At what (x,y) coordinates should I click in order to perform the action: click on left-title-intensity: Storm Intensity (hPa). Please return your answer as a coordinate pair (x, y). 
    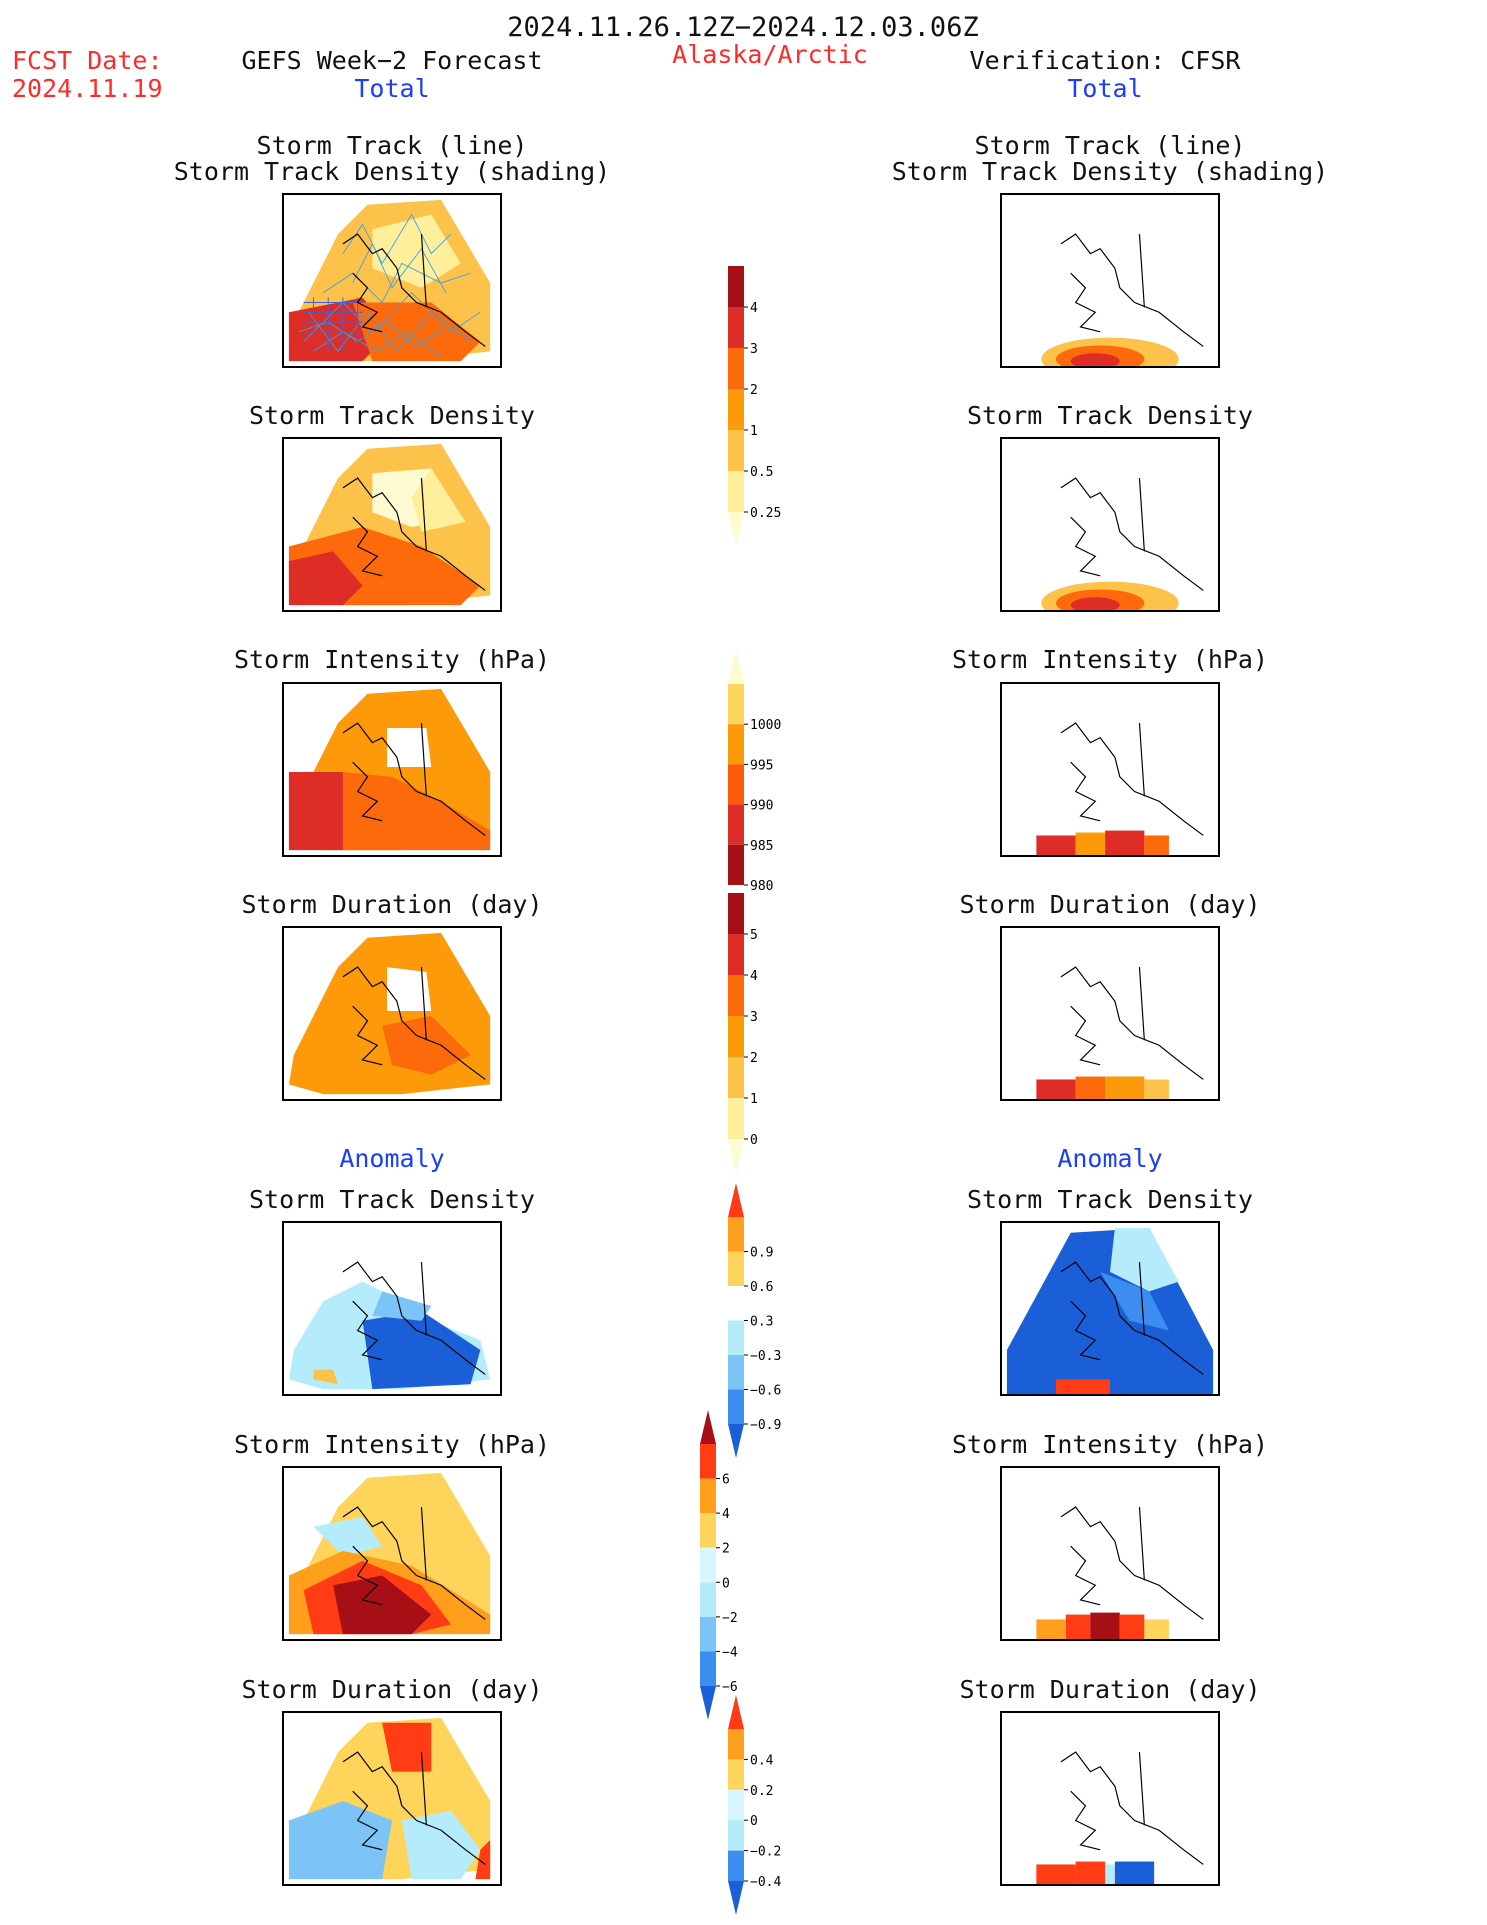
    Looking at the image, I should click on (392, 659).